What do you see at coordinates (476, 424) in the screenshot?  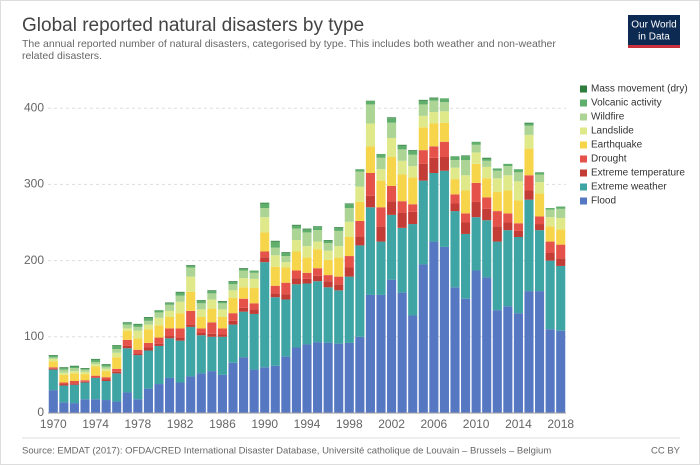 I see `x-tick-label: 2010` at bounding box center [476, 424].